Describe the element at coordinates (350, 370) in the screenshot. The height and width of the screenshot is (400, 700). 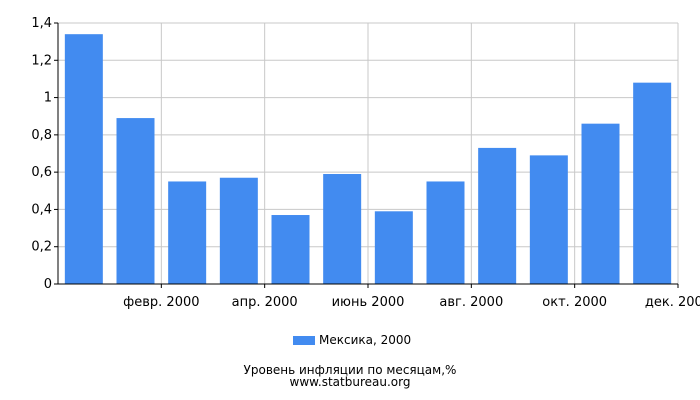
I see `chart-title: Уровень инфляции по месяцам,%` at that location.